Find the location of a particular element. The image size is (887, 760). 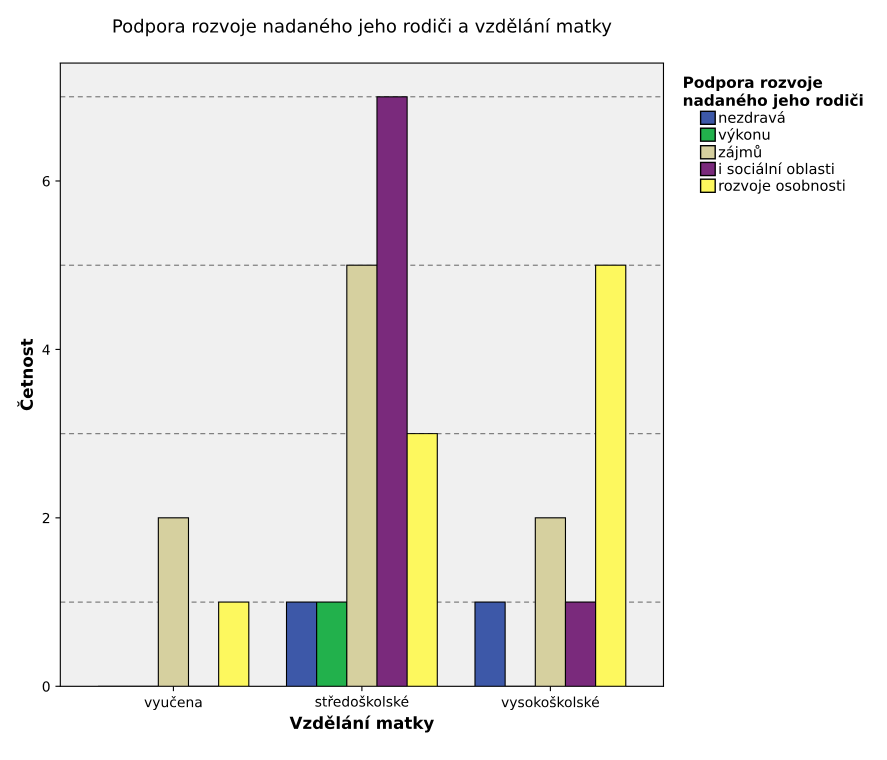

y-tick-label: 6 is located at coordinates (46, 181).